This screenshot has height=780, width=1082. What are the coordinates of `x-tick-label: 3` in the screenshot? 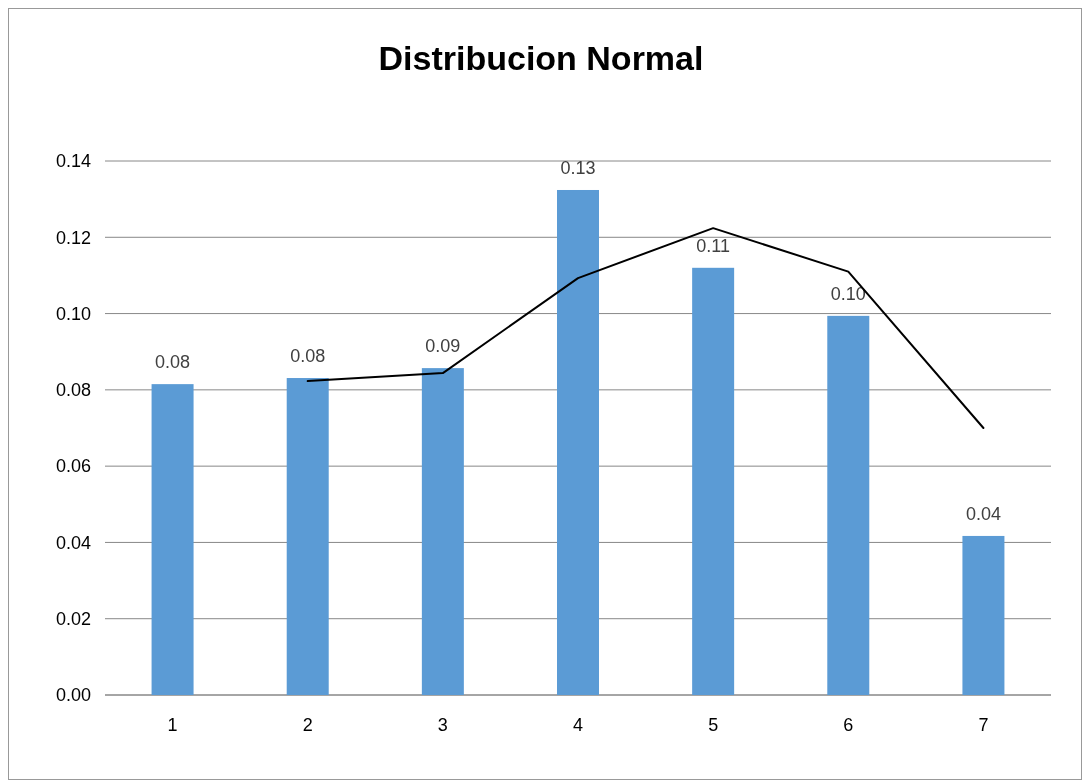 It's located at (442, 725).